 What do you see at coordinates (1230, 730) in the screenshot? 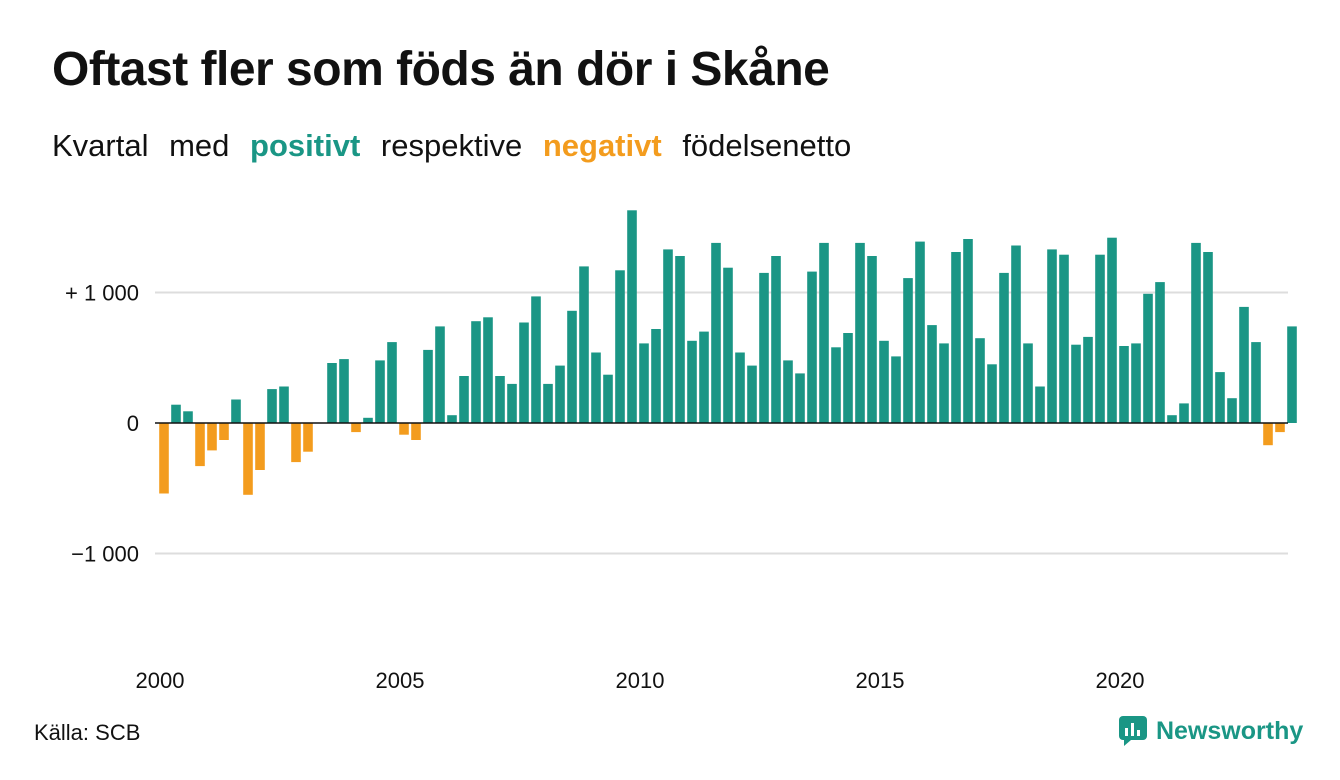
I see `brand-name: Newsworthy` at bounding box center [1230, 730].